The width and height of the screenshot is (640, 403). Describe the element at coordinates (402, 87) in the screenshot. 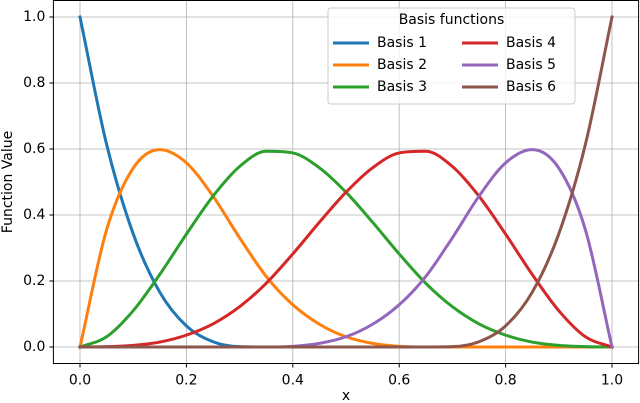

I see `legend-label: Basis 3` at that location.